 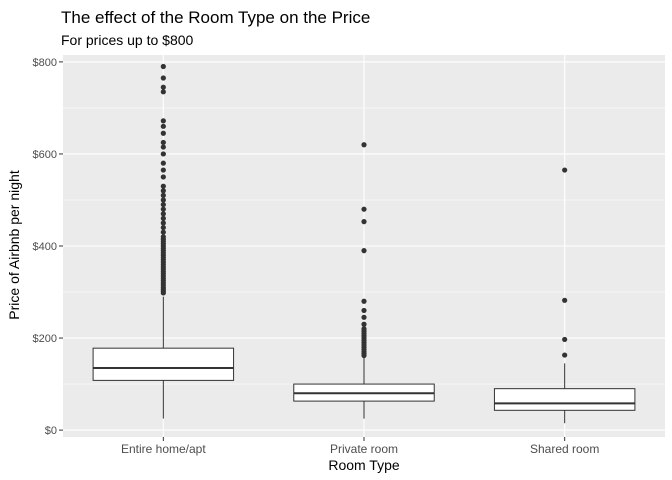 What do you see at coordinates (45, 155) in the screenshot?
I see `y-tick-label: $600` at bounding box center [45, 155].